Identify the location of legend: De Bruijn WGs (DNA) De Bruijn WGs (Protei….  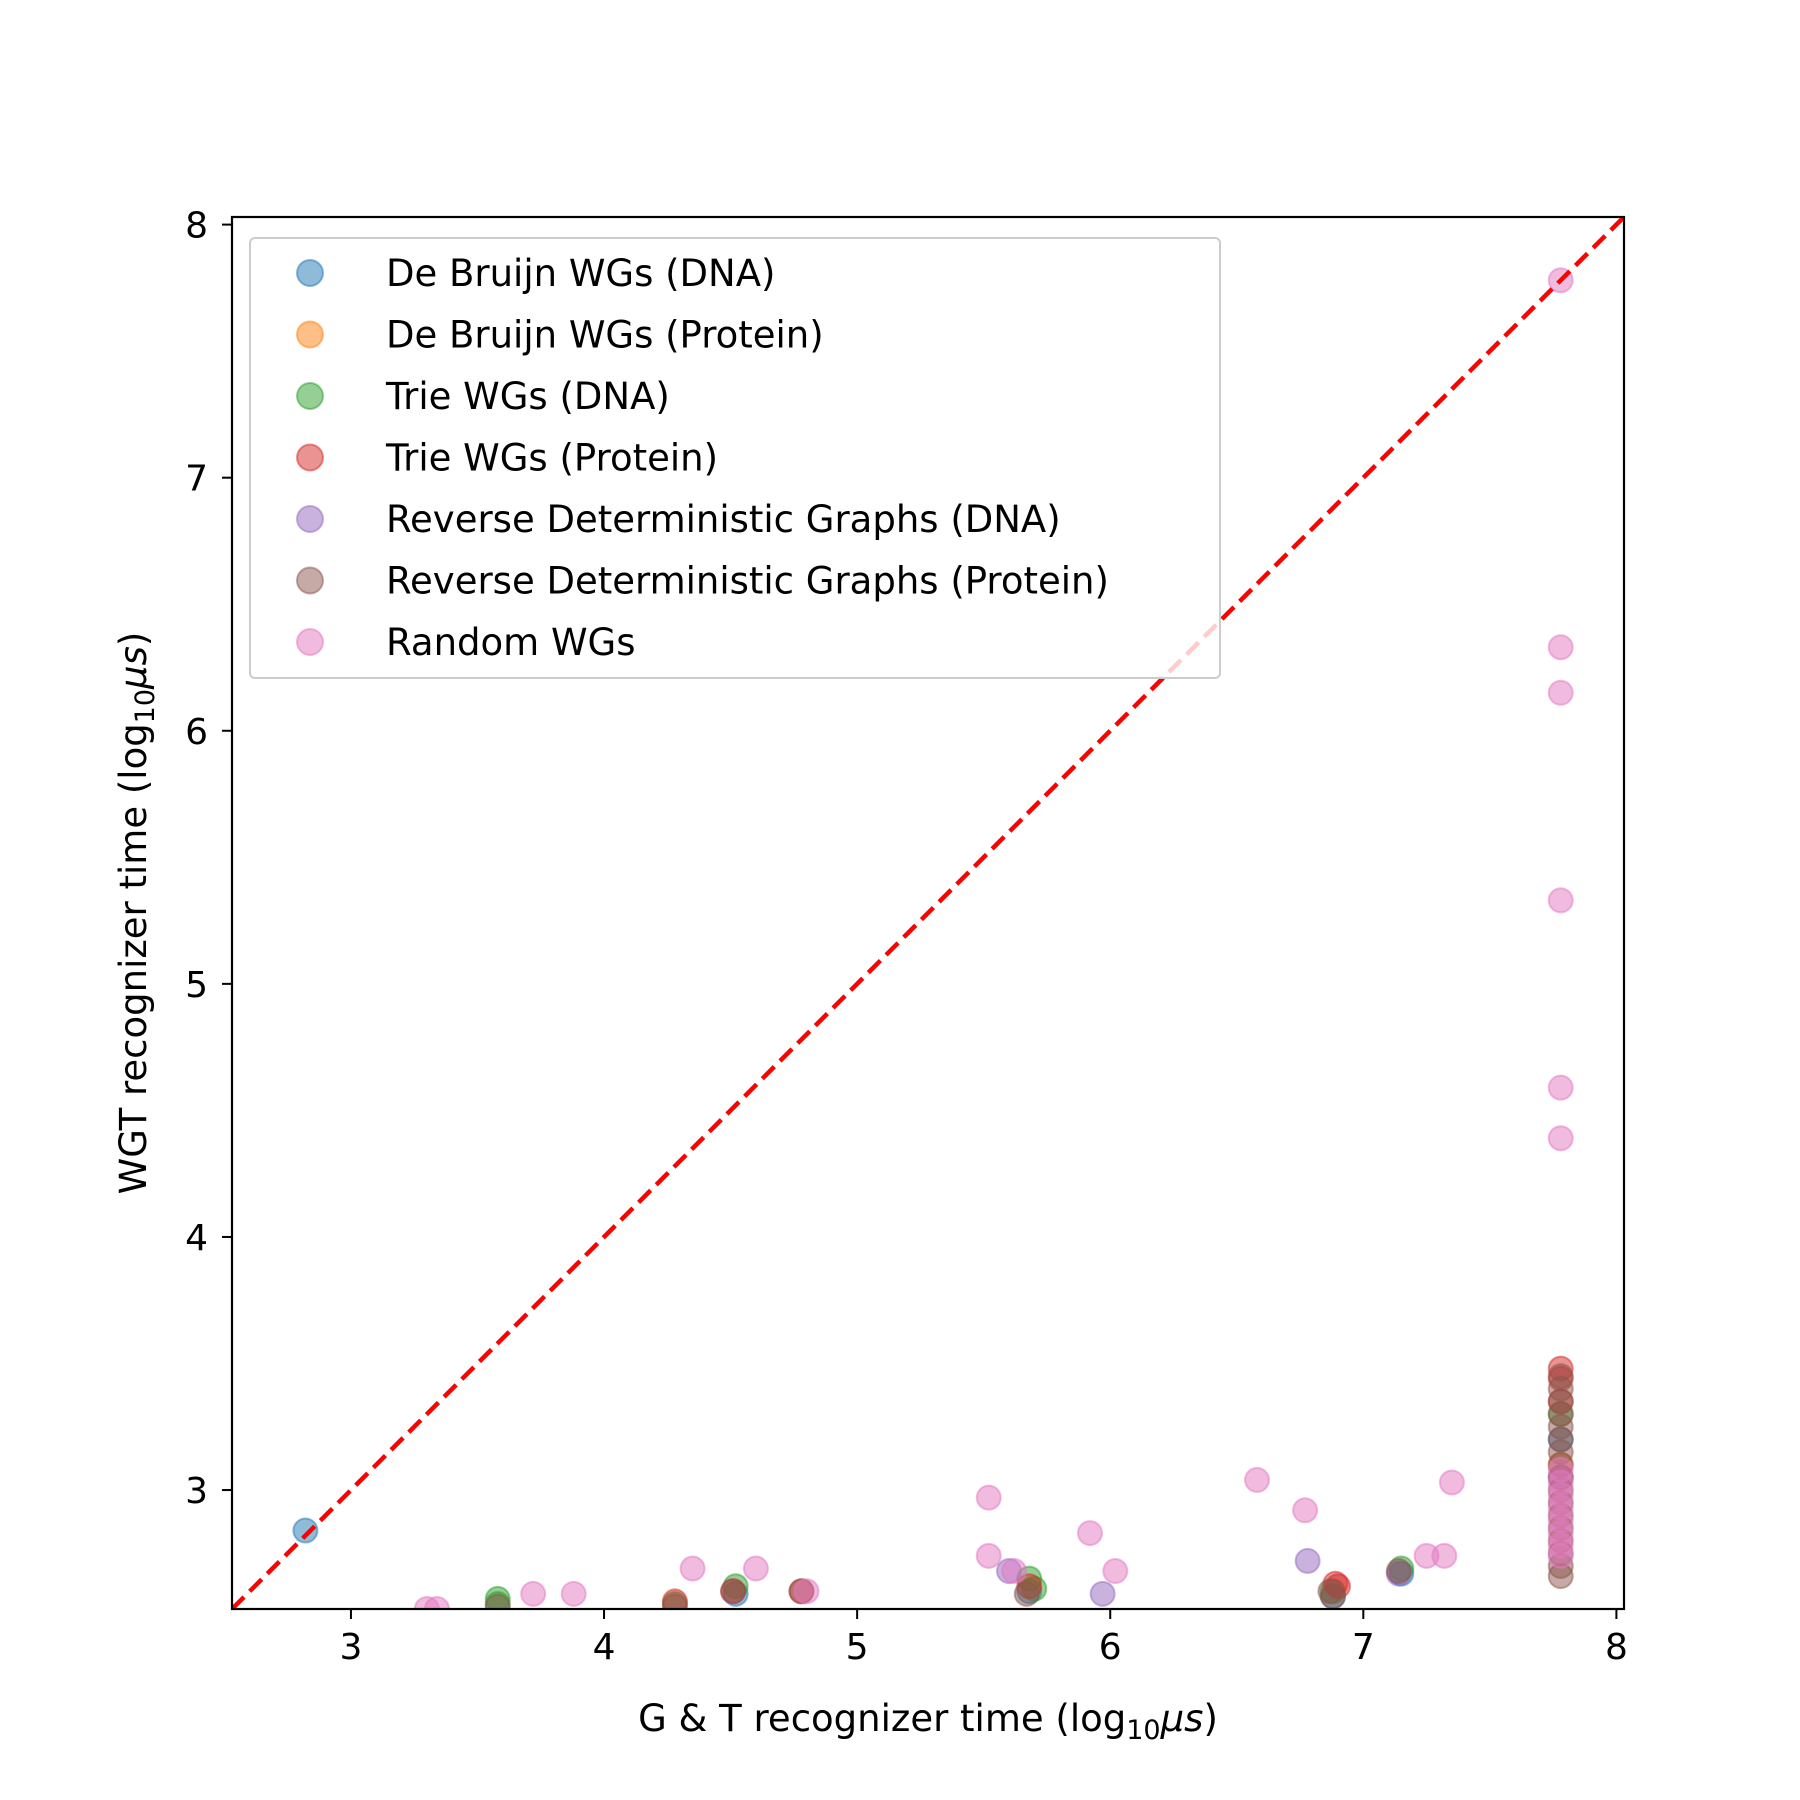
(735, 458).